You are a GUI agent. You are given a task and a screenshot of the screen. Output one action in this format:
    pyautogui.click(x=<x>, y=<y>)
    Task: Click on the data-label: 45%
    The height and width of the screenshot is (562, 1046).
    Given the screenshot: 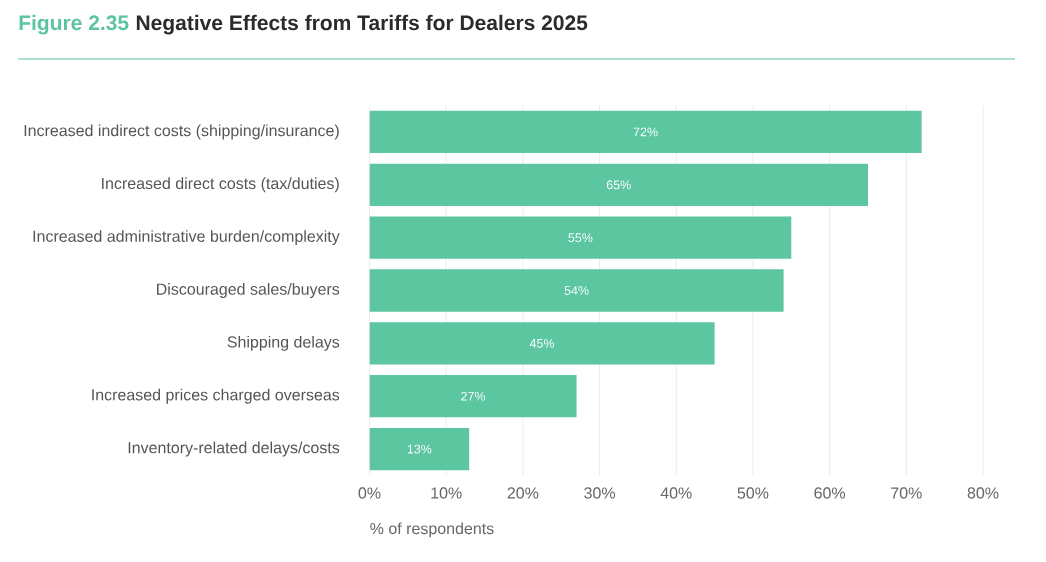 What is the action you would take?
    pyautogui.click(x=542, y=343)
    